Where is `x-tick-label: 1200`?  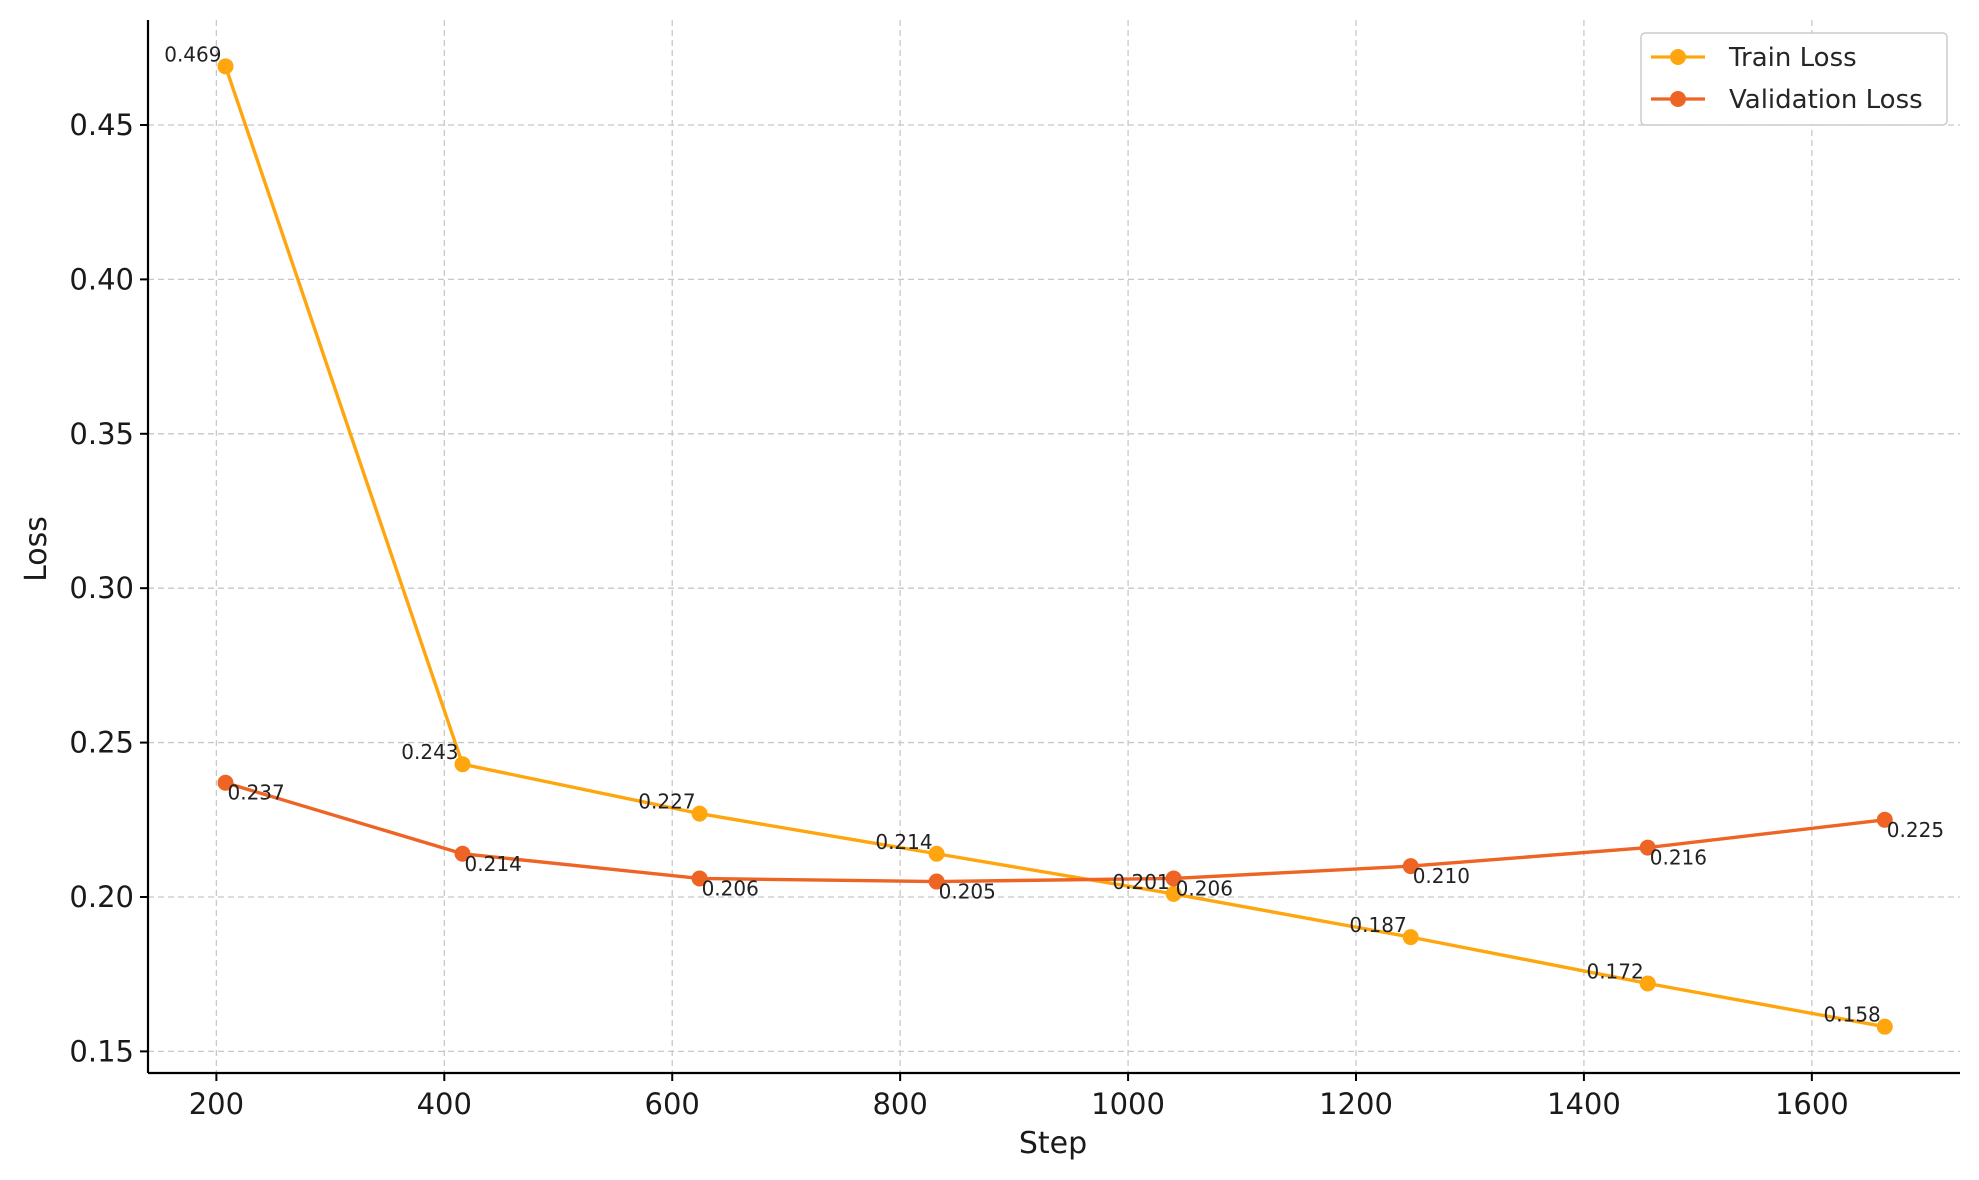
x-tick-label: 1200 is located at coordinates (1356, 1104).